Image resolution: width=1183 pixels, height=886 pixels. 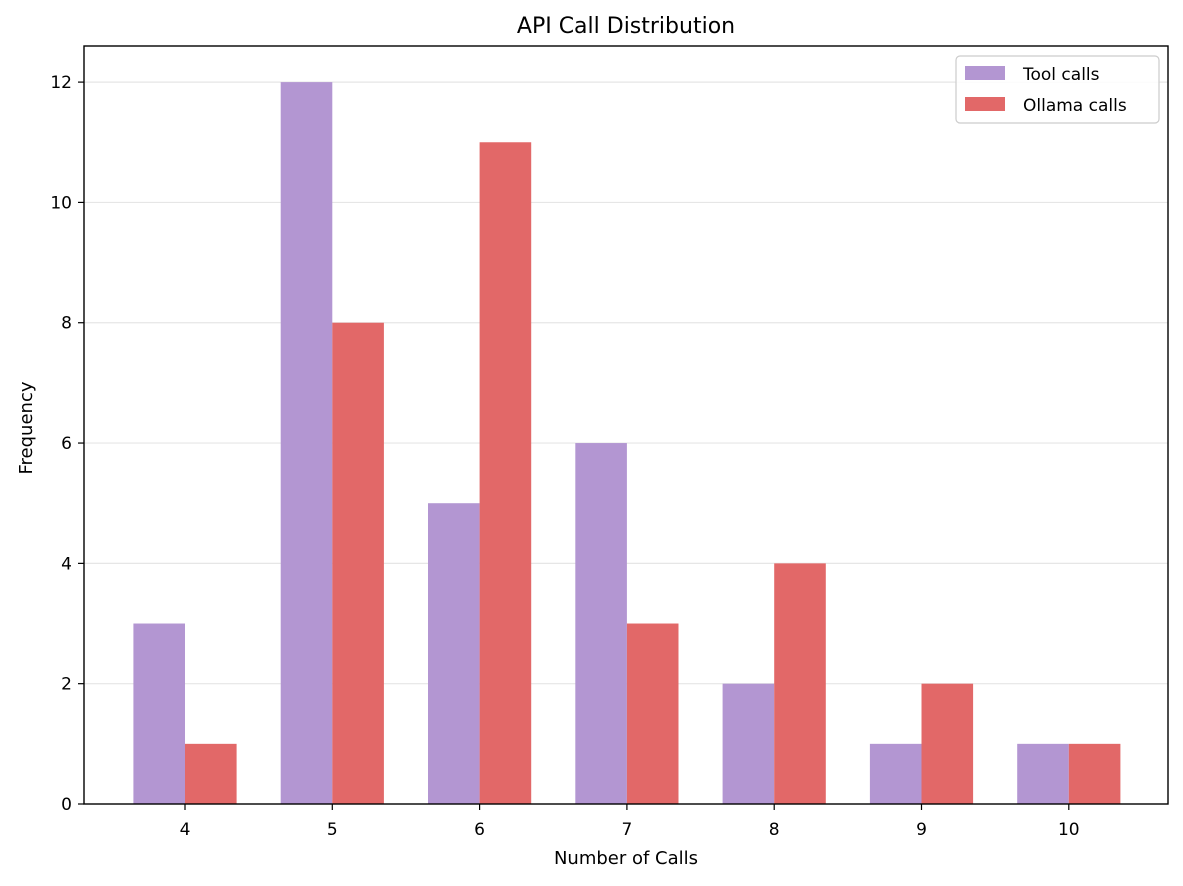 I want to click on x-tick-label: 5, so click(x=332, y=830).